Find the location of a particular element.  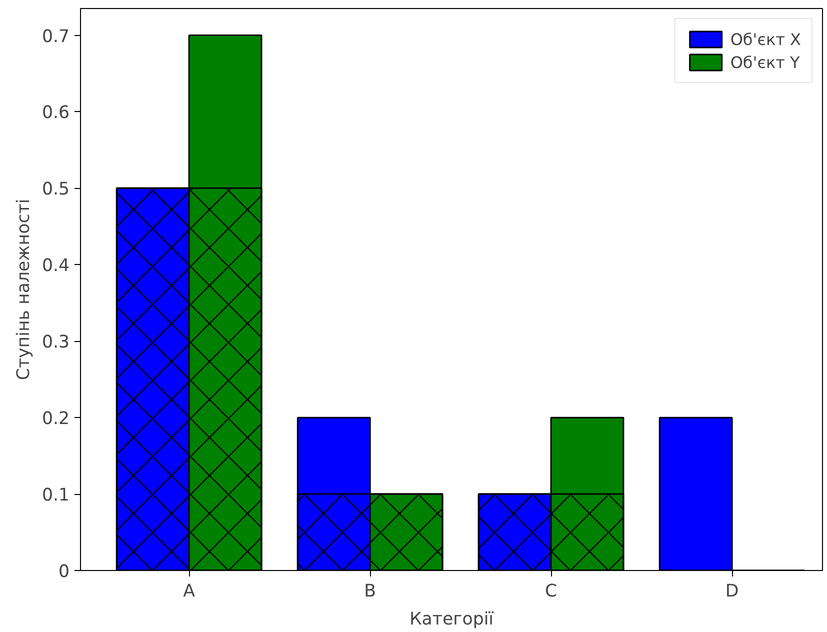

y-tick-label: 0 is located at coordinates (64, 572).